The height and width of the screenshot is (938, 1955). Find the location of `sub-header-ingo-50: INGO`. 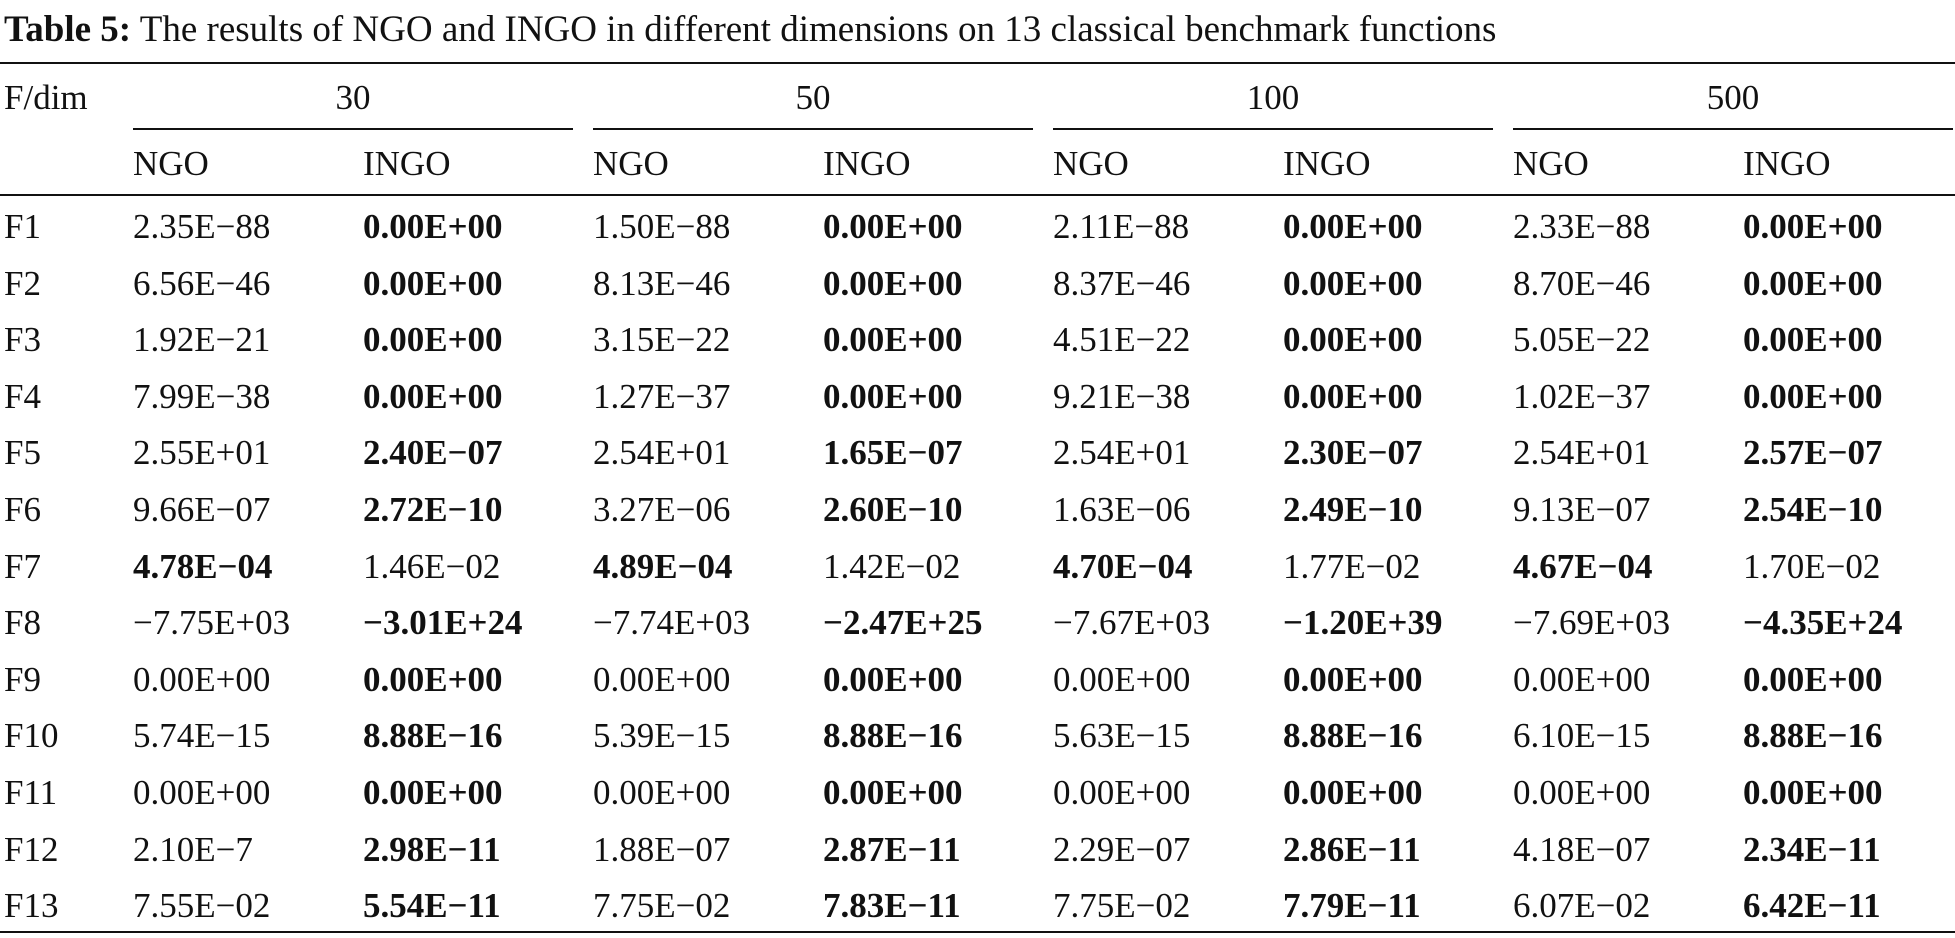

sub-header-ingo-50: INGO is located at coordinates (867, 163).